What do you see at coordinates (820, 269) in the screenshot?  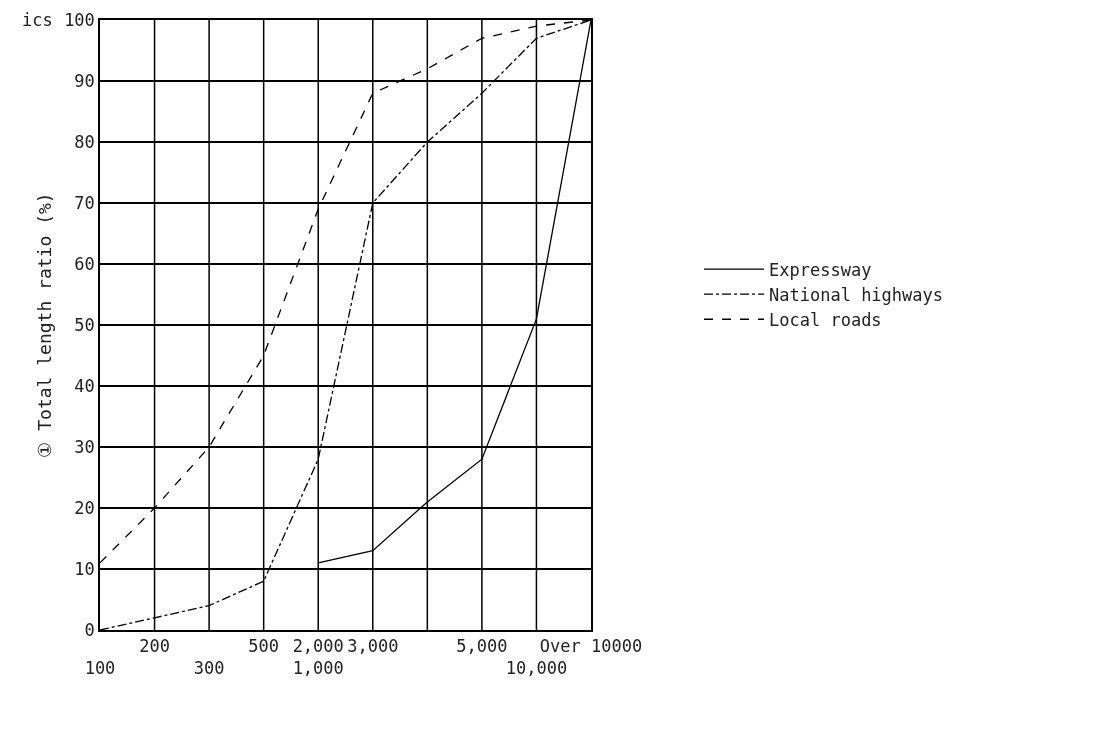 I see `legend-label: Expressway` at bounding box center [820, 269].